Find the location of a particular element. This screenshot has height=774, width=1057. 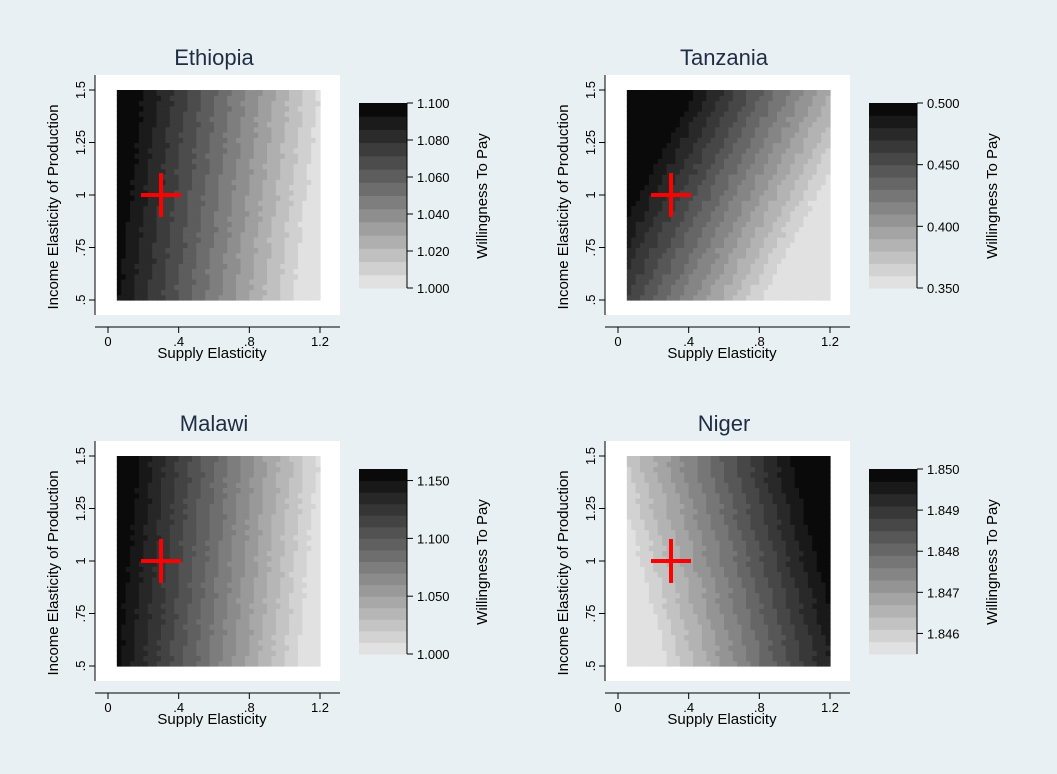

y-tick-label: 1.5 is located at coordinates (590, 90).